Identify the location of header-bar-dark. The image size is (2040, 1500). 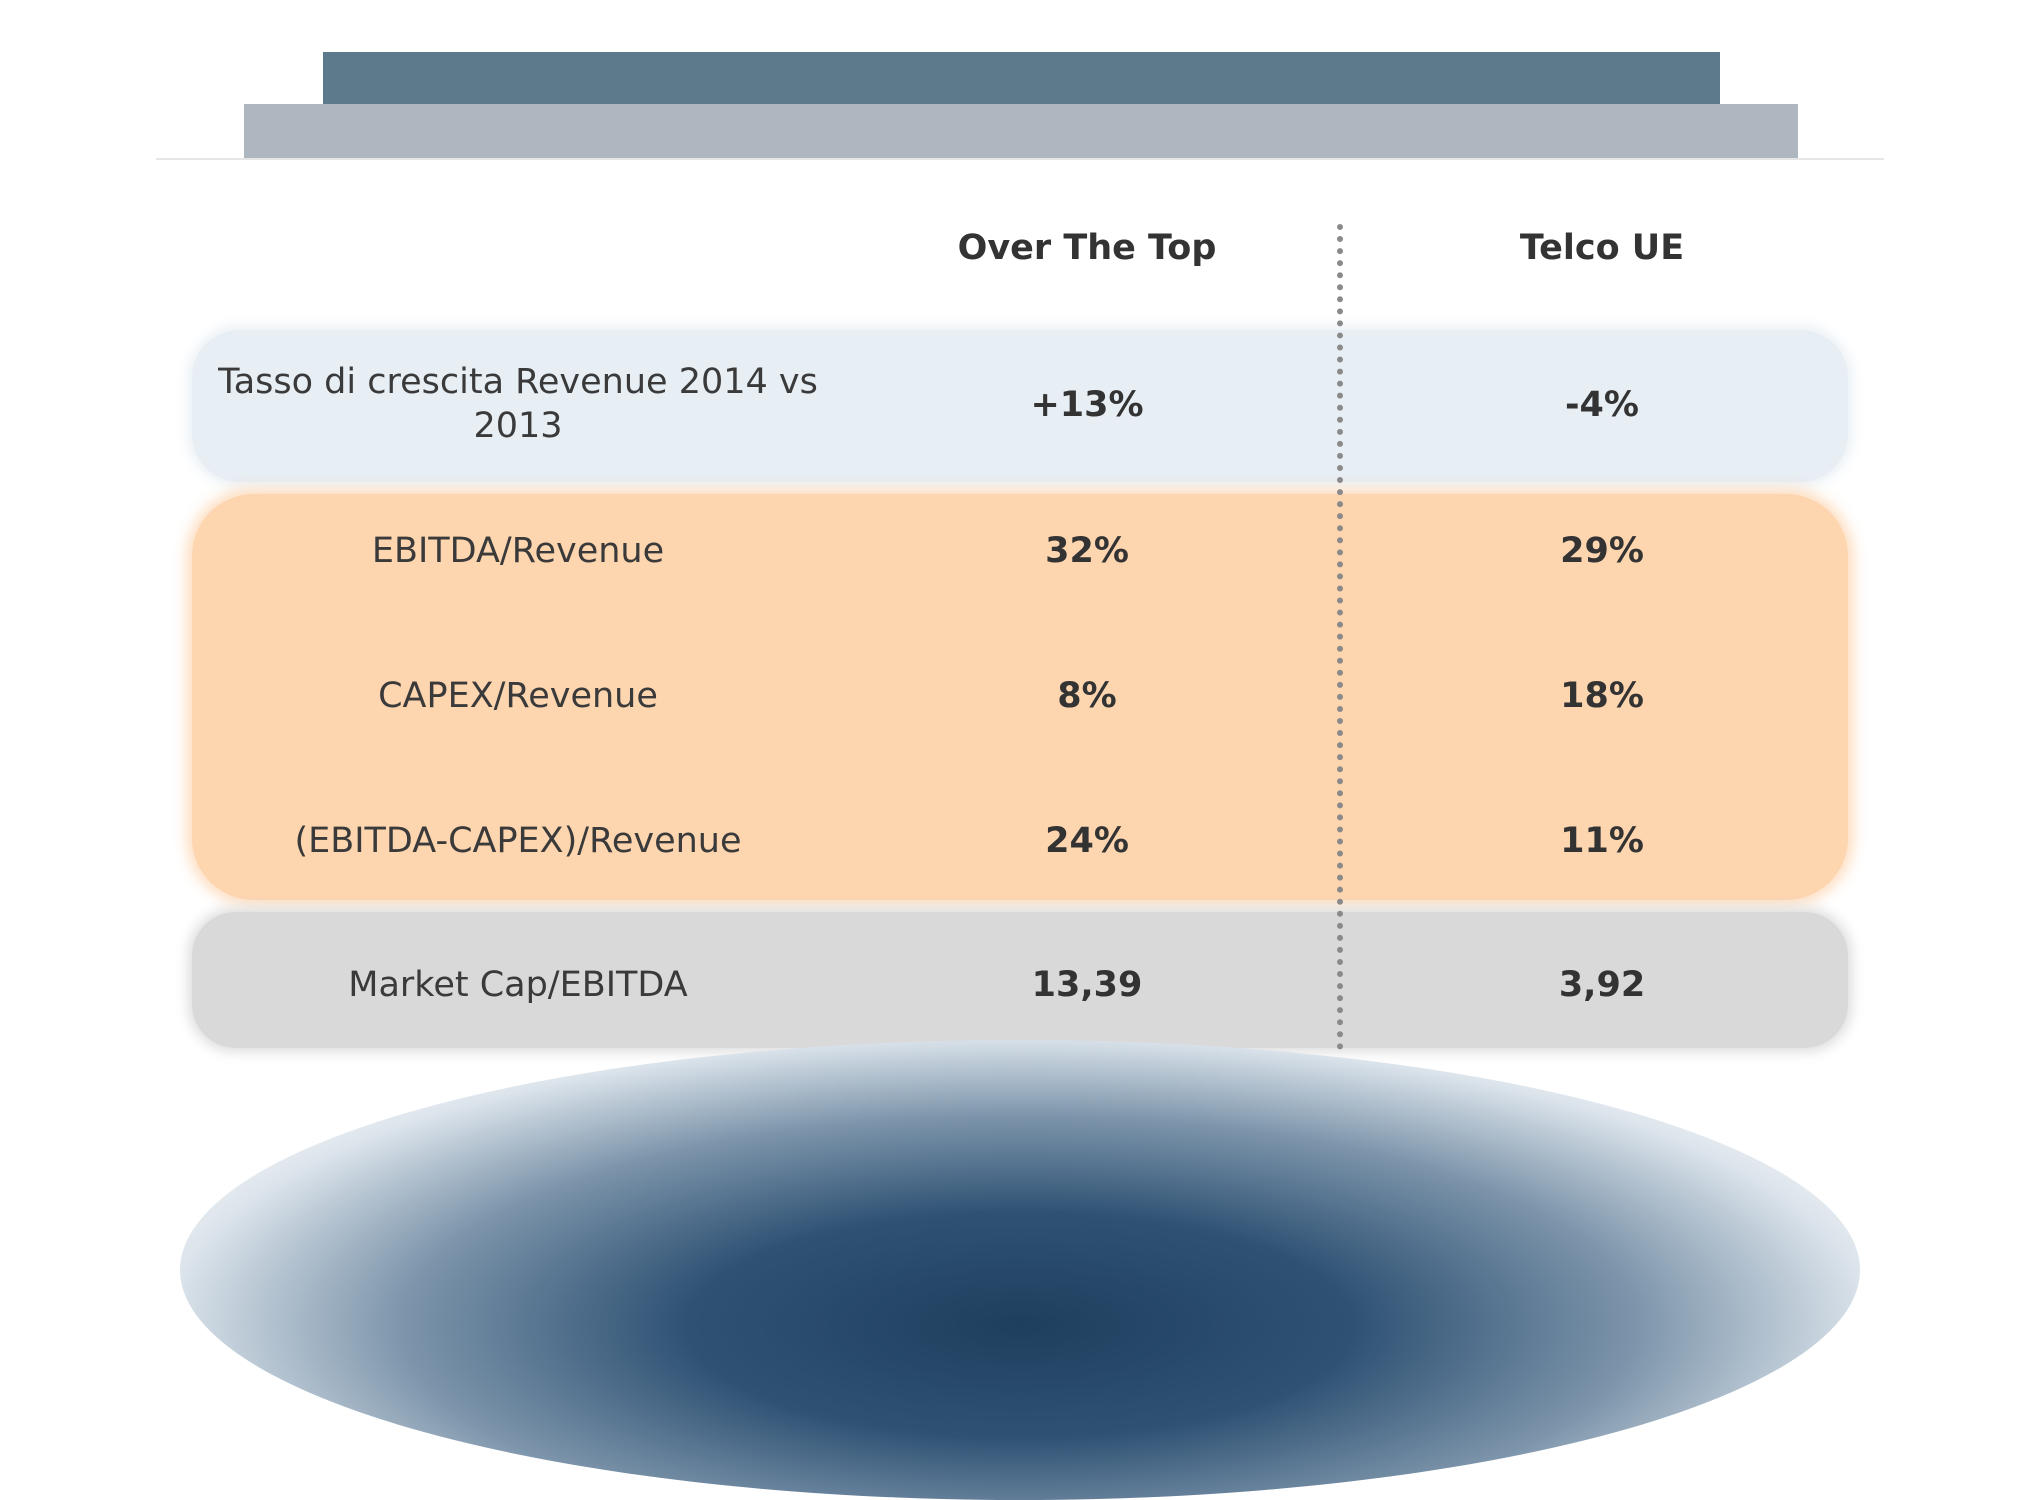
(1021, 79).